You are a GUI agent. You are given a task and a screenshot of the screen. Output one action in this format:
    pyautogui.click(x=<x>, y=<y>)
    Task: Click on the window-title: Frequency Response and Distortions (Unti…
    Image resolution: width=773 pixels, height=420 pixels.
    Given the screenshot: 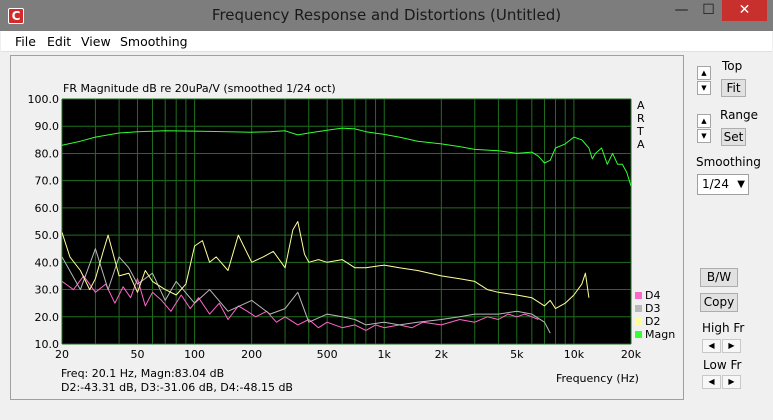 What is the action you would take?
    pyautogui.click(x=386, y=15)
    